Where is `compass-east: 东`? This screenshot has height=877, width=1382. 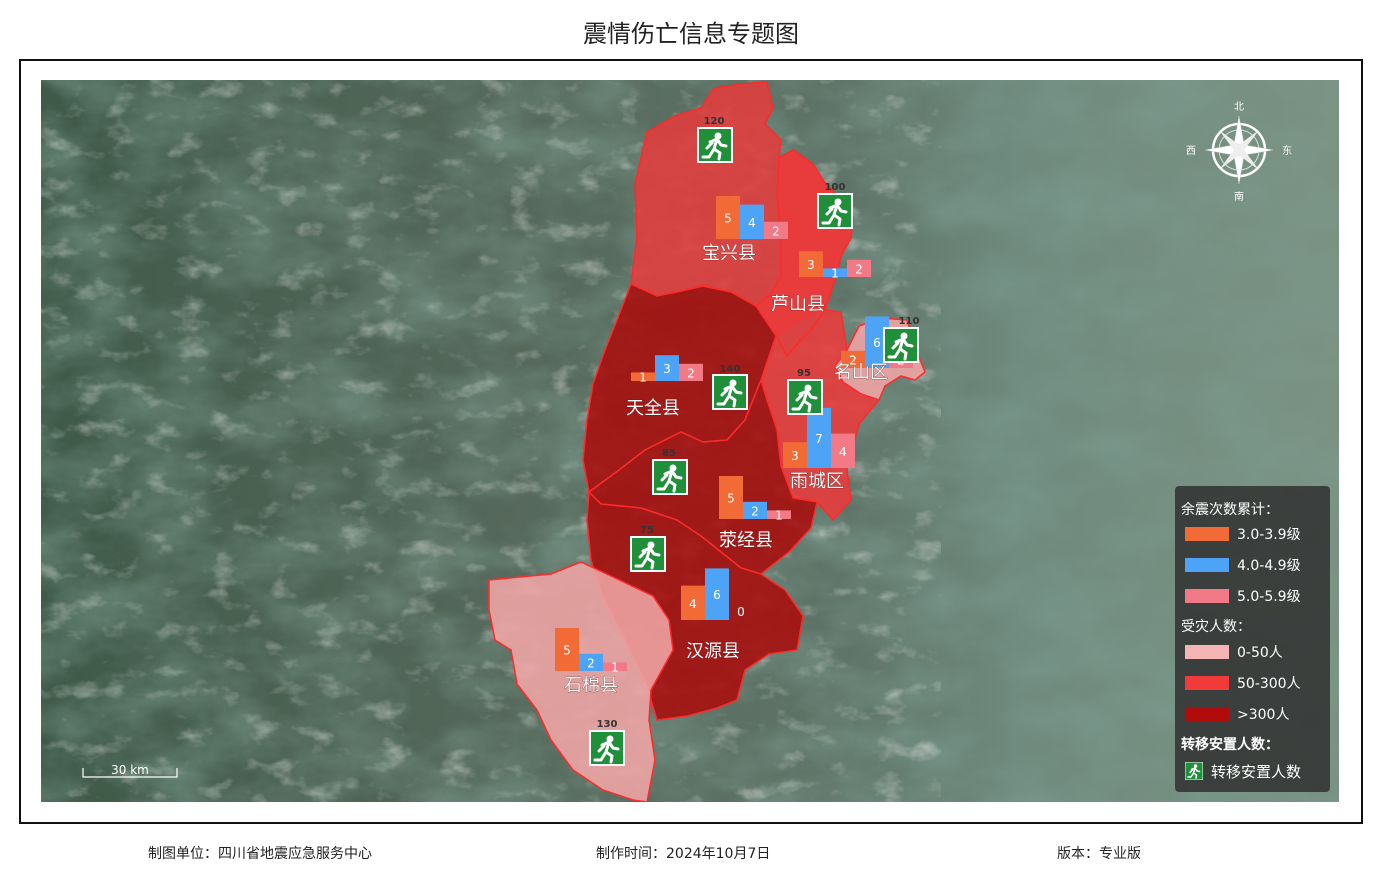 compass-east: 东 is located at coordinates (1287, 150).